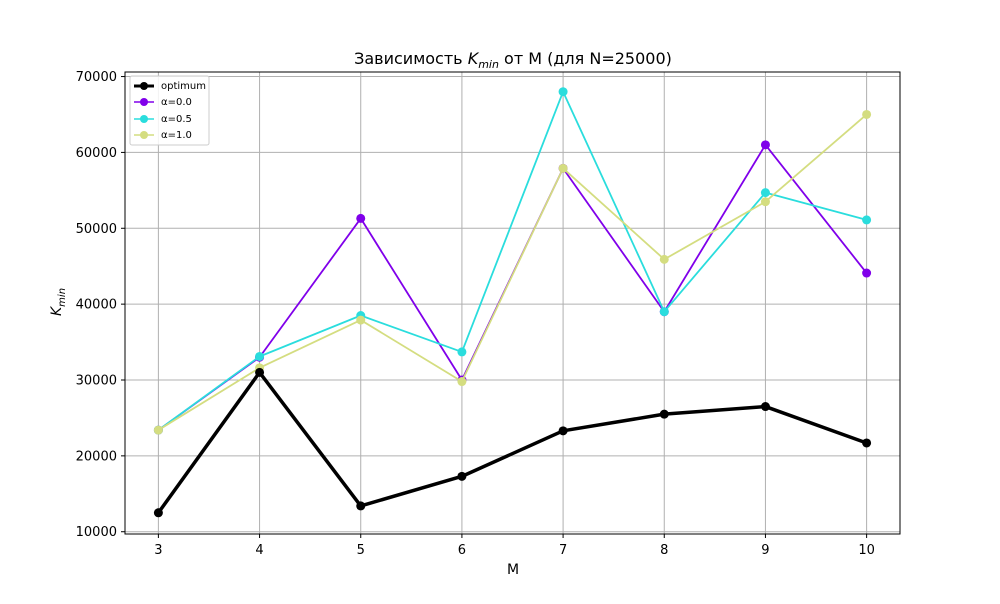 Image resolution: width=1000 pixels, height=604 pixels. Describe the element at coordinates (176, 135) in the screenshot. I see `legend-label: α=1.0` at that location.